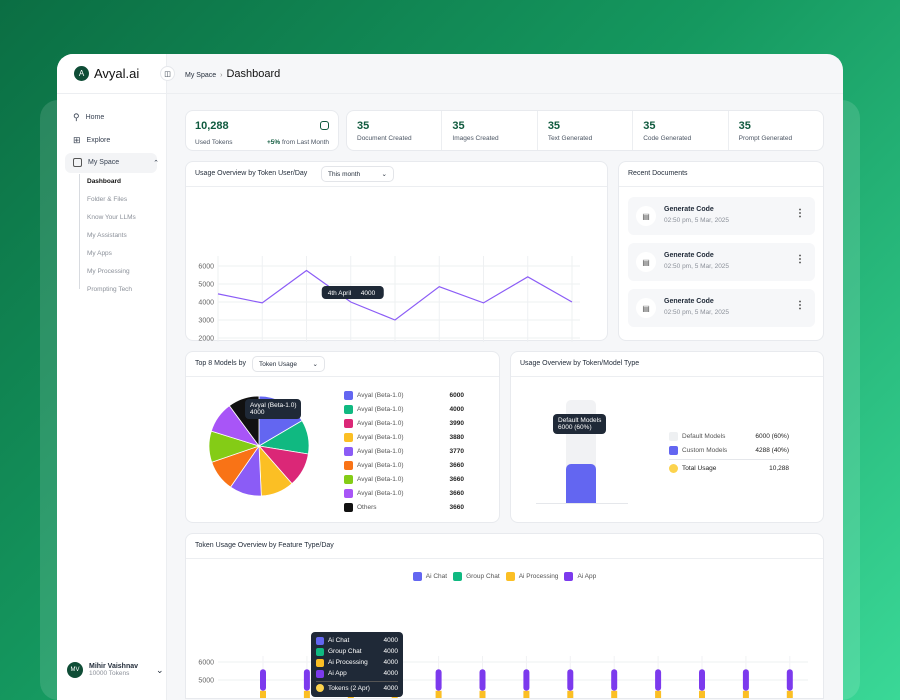 The height and width of the screenshot is (700, 900). Describe the element at coordinates (475, 138) in the screenshot. I see `stat-label: Images Created` at that location.